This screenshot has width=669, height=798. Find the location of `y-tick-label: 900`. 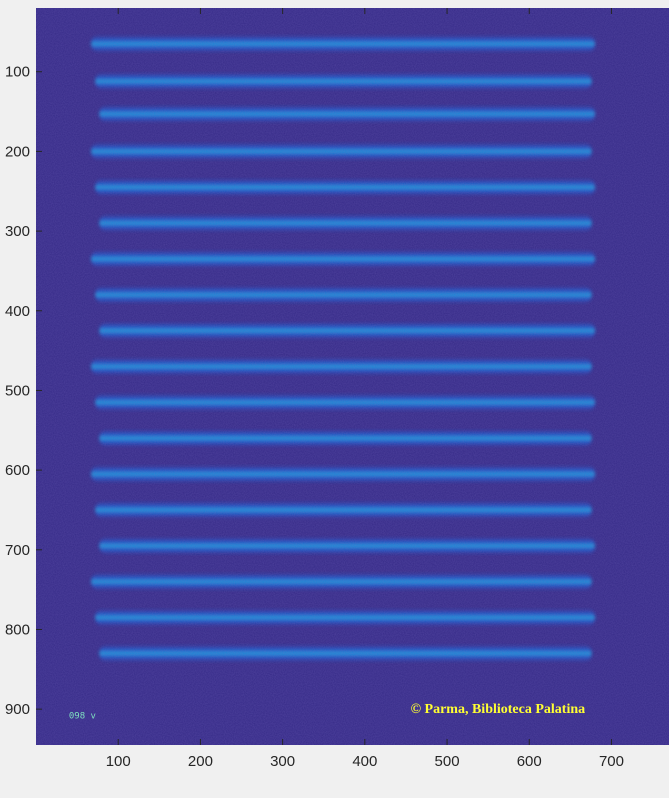

y-tick-label: 900 is located at coordinates (17, 709).